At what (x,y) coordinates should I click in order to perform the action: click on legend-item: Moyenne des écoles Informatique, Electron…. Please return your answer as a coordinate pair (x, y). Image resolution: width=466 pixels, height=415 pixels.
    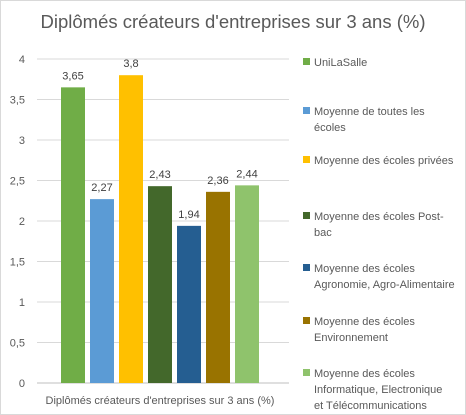
    Looking at the image, I should click on (372, 390).